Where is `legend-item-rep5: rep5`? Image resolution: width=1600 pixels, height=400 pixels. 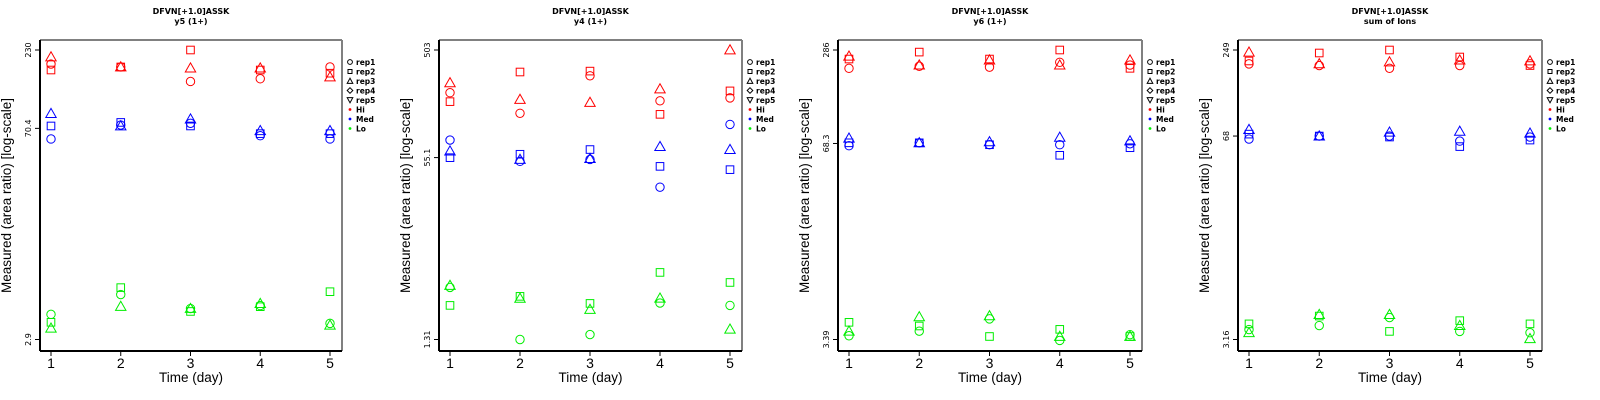 legend-item-rep5: rep5 is located at coordinates (760, 100).